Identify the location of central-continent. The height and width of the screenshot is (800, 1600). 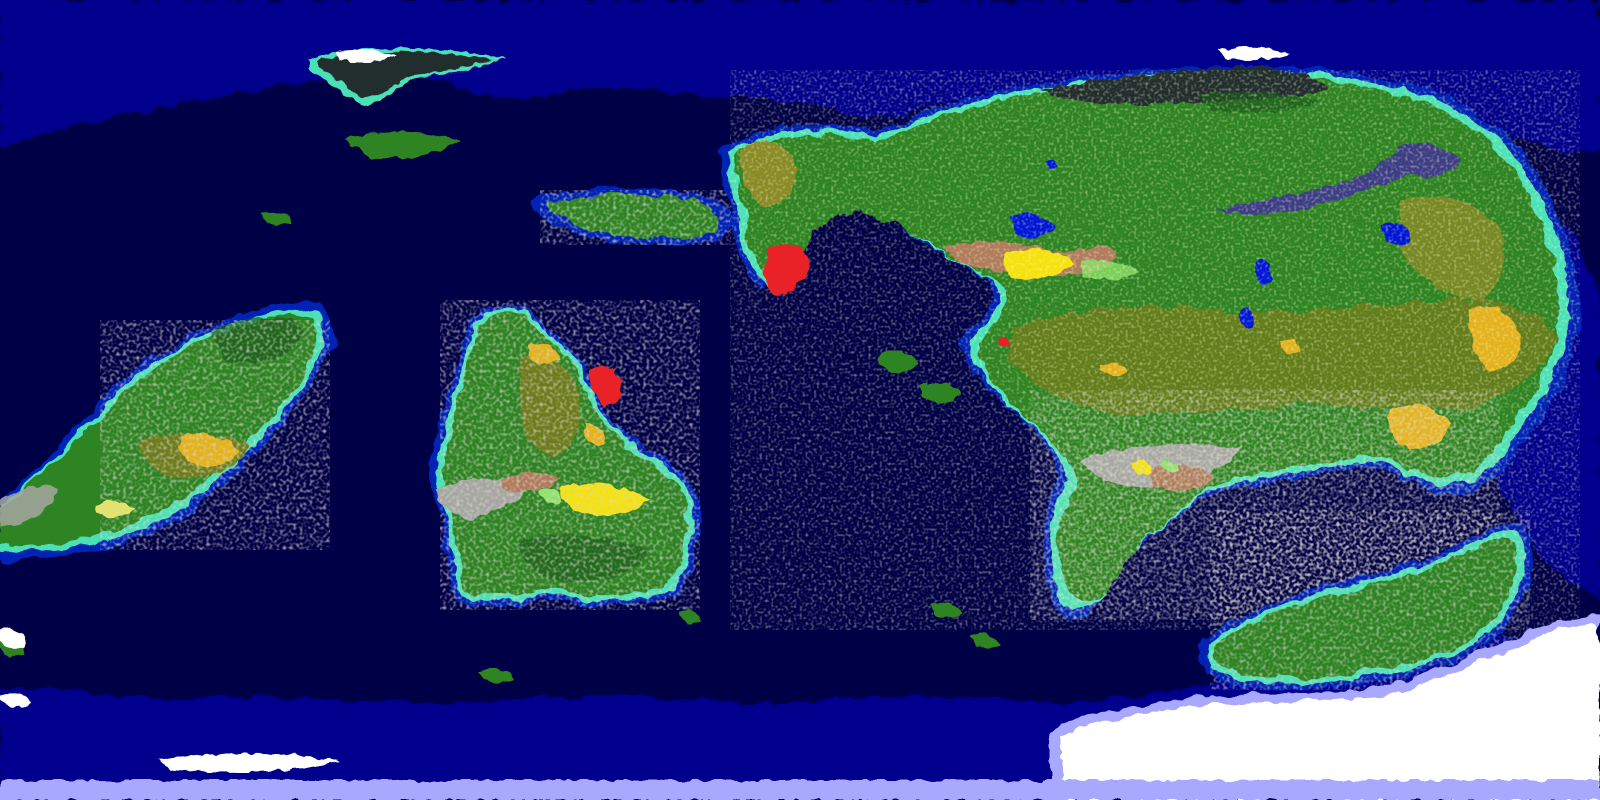
(565, 455).